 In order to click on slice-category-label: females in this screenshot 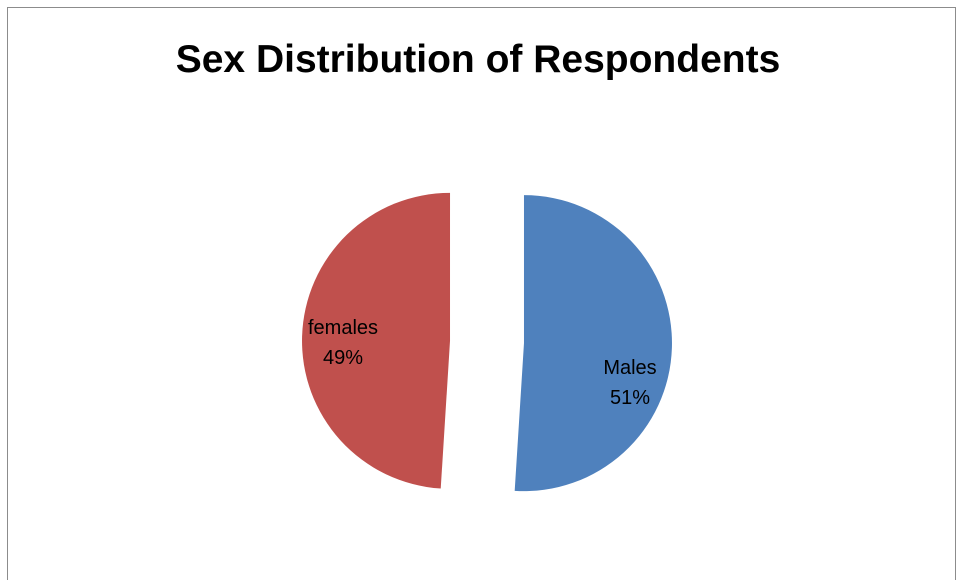, I will do `click(343, 328)`.